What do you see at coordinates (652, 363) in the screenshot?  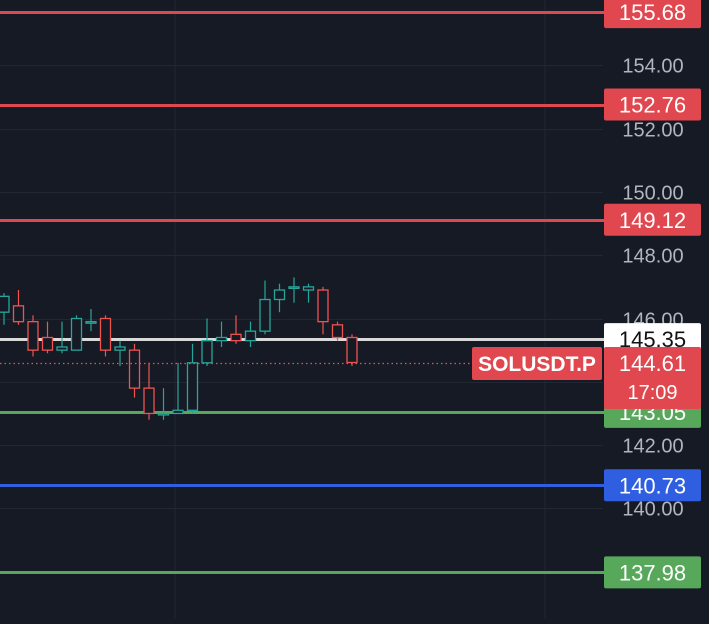 I see `last-price-value: 144.61` at bounding box center [652, 363].